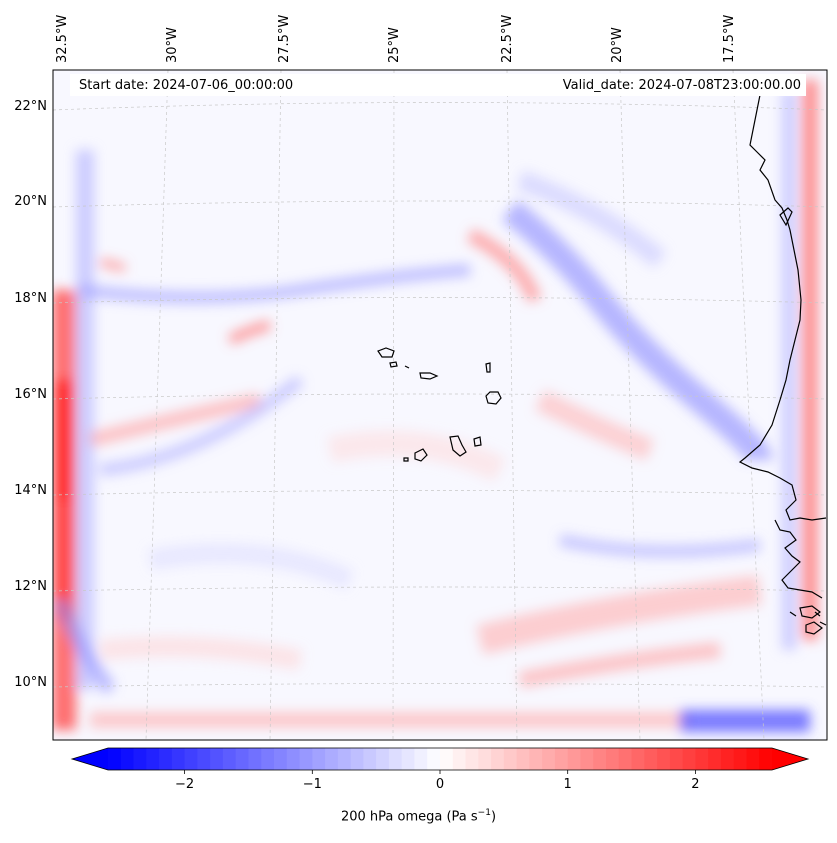 The image size is (837, 843). Describe the element at coordinates (30, 682) in the screenshot. I see `lat-label: 10°N` at that location.